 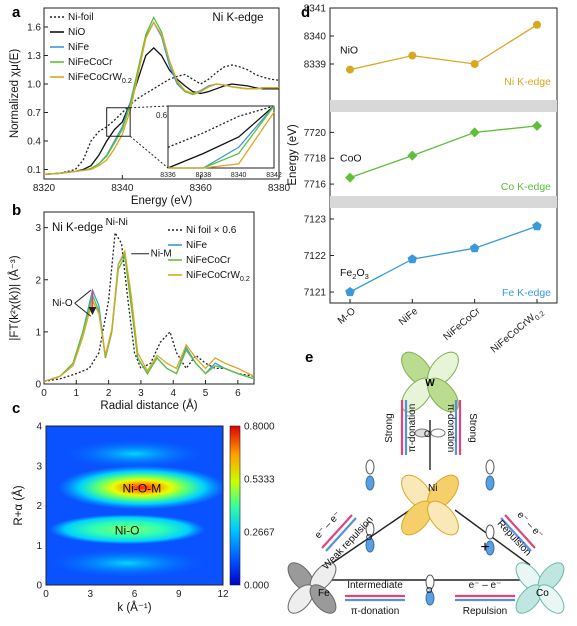 What do you see at coordinates (127, 563) in the screenshot?
I see `heatmap-blob-lower` at bounding box center [127, 563].